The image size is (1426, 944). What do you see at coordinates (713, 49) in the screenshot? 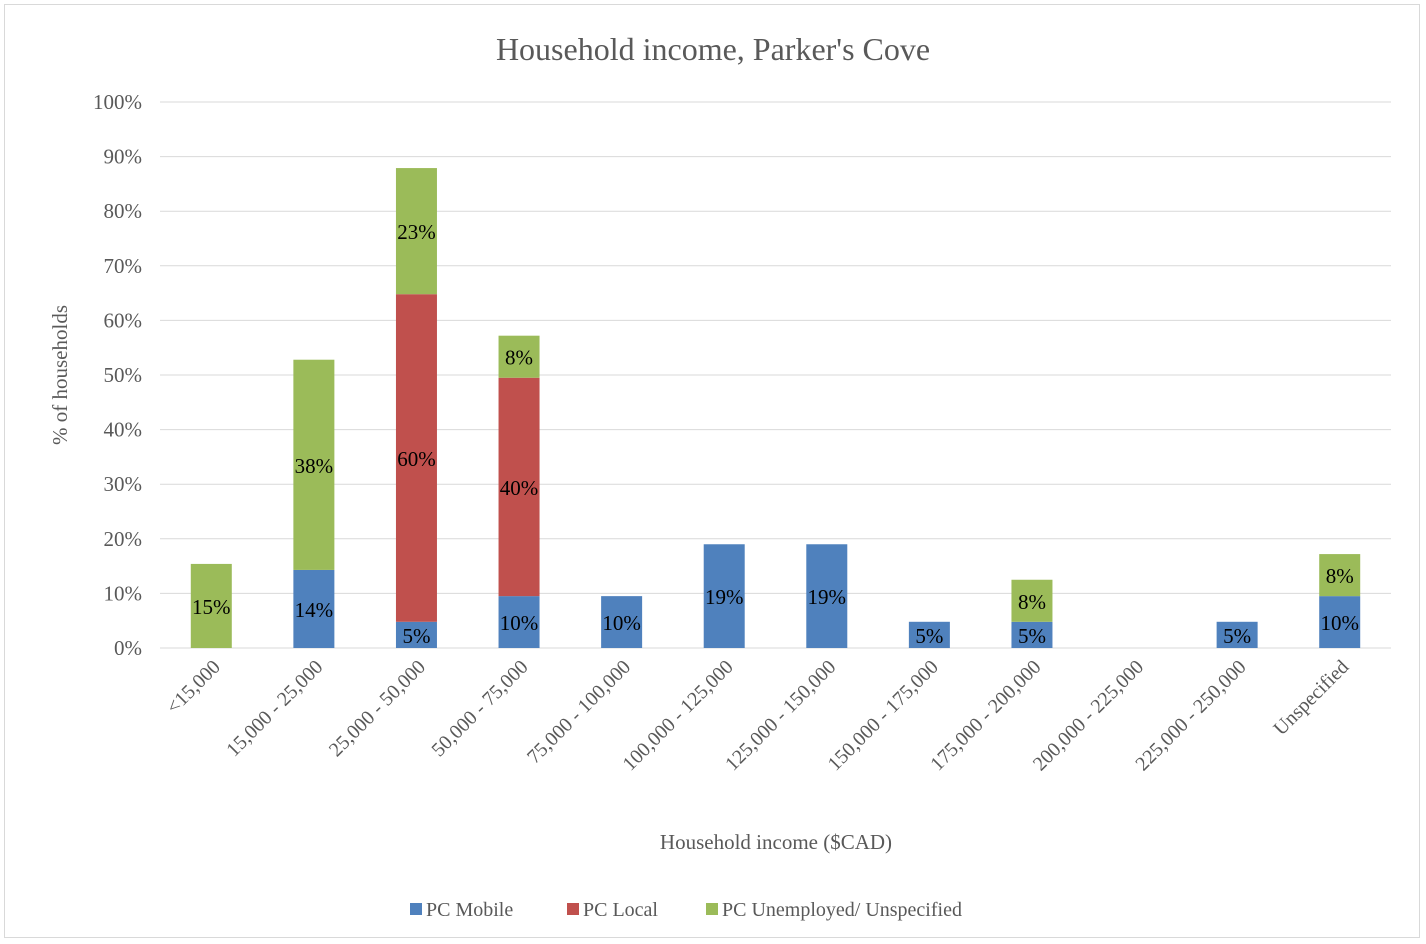
I see `chart-title: Household income, Parker's Cove` at bounding box center [713, 49].